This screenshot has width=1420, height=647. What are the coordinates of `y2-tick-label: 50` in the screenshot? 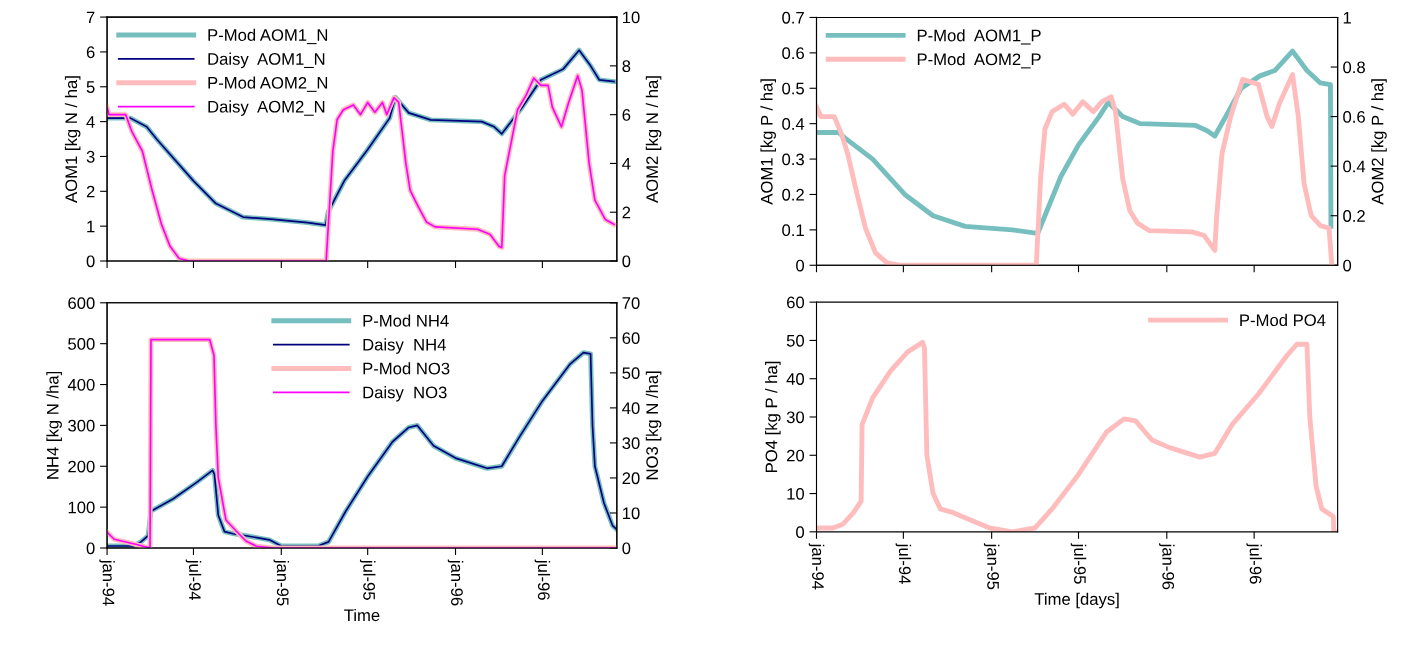 It's located at (631, 373).